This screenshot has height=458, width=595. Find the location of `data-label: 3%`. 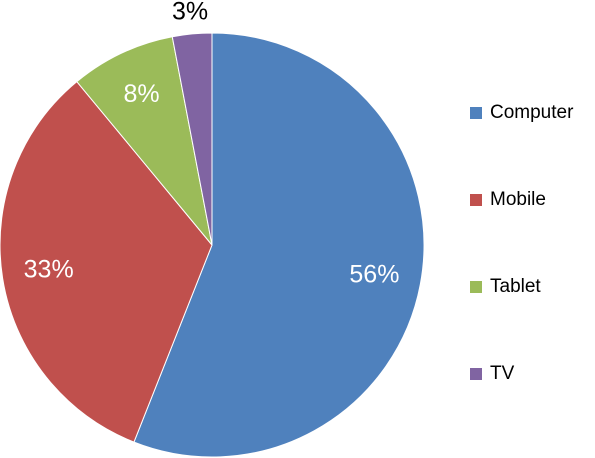

data-label: 3% is located at coordinates (190, 12).